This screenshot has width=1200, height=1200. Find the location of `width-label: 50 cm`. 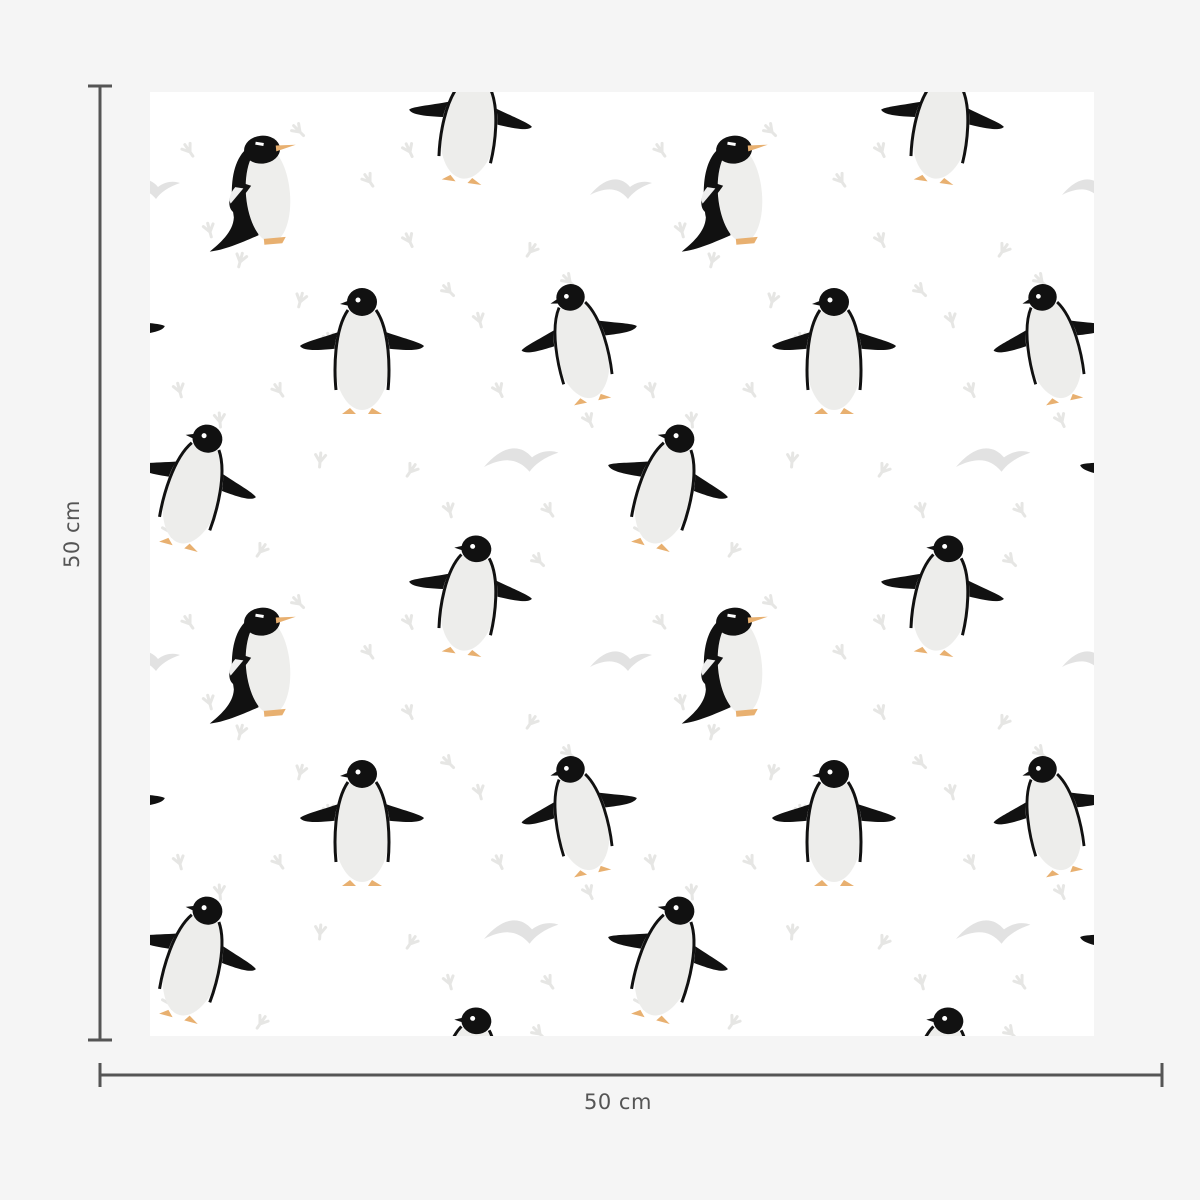

width-label: 50 cm is located at coordinates (618, 1102).